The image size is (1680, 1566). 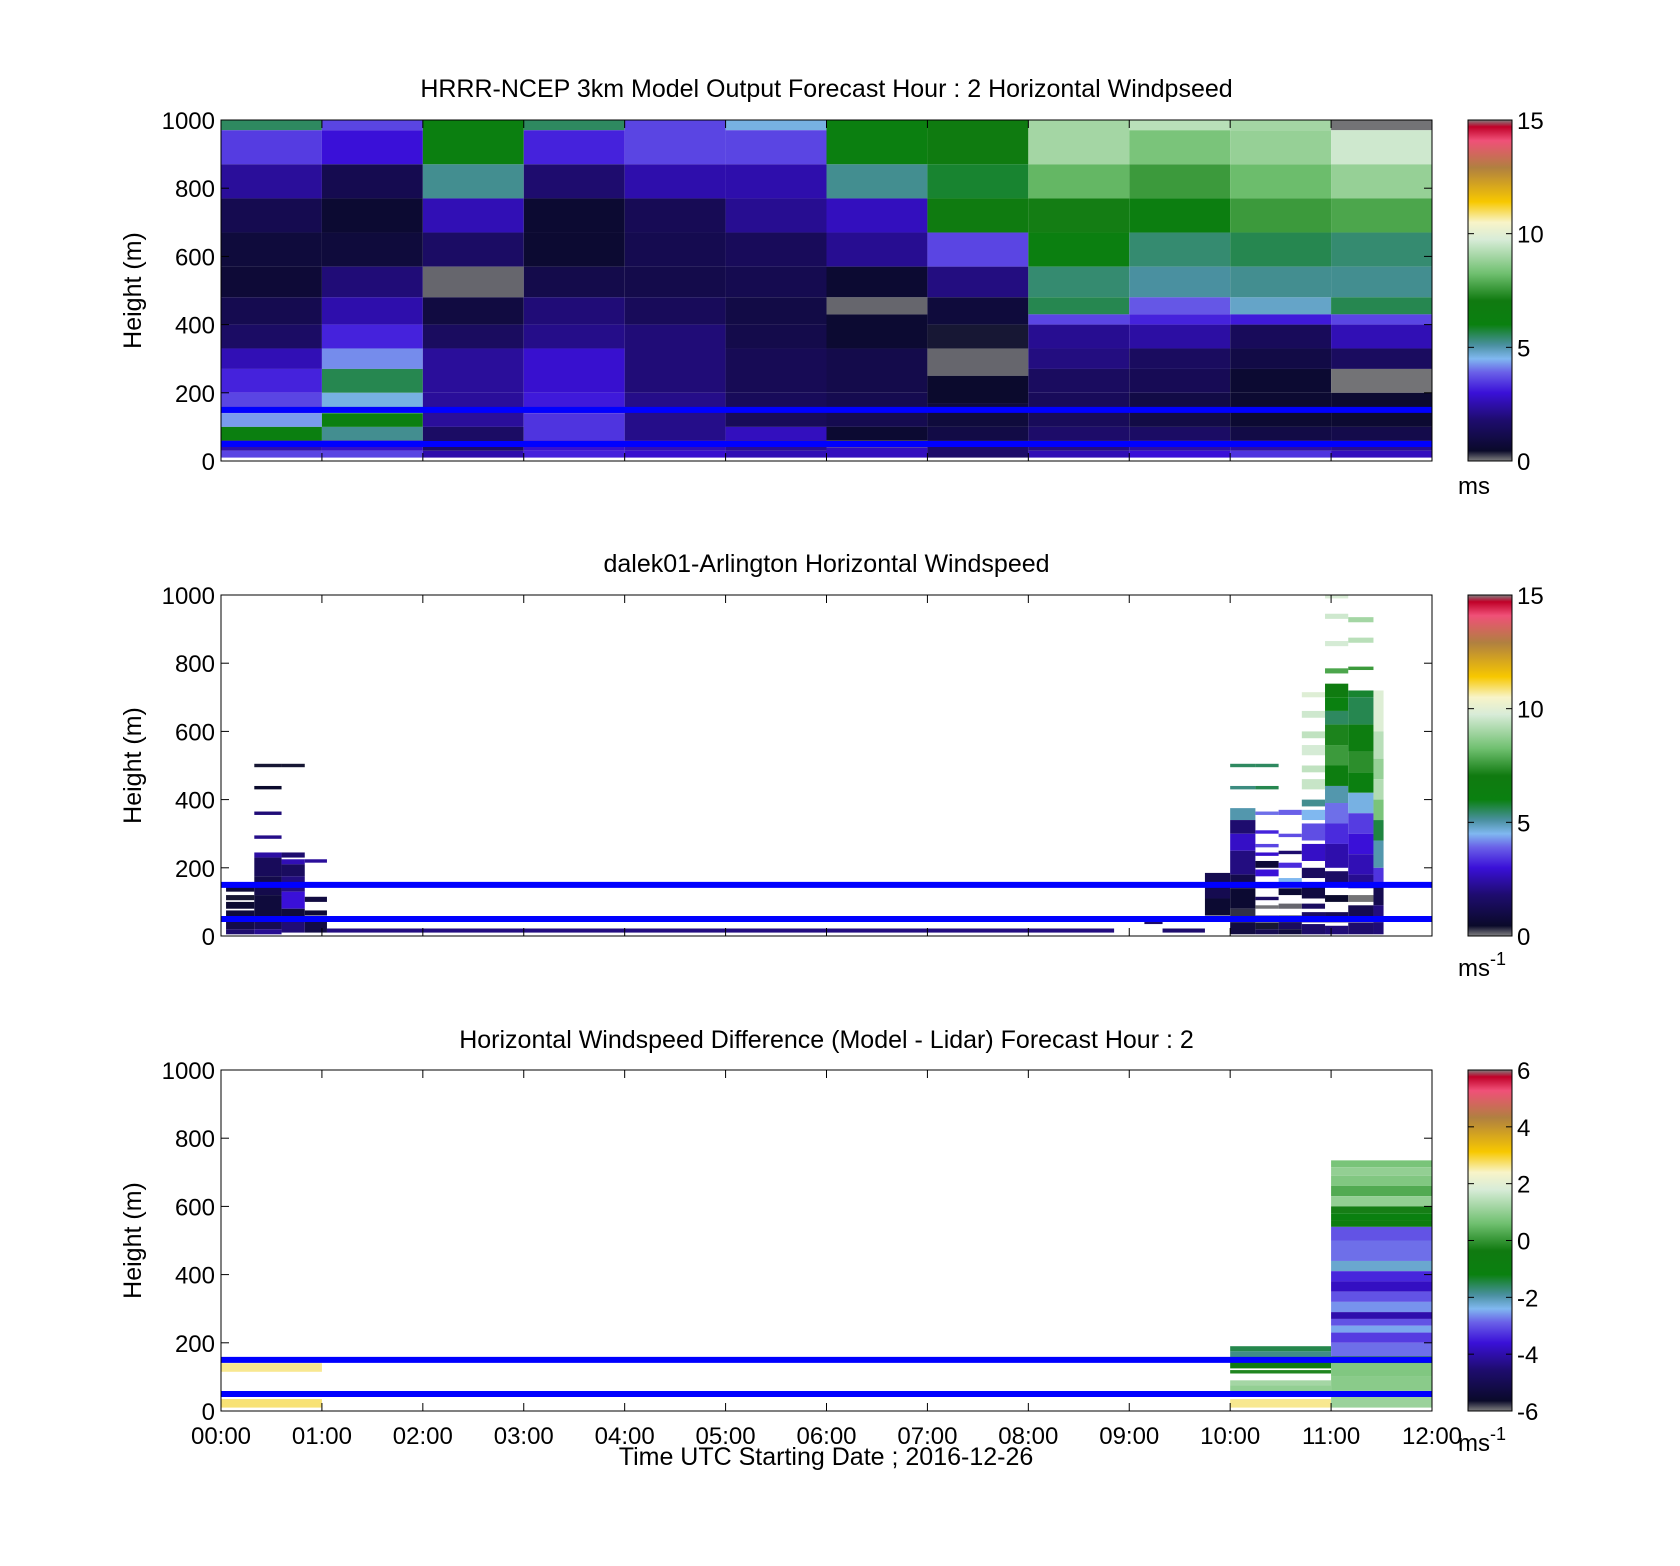 I want to click on colorbar-tick-label: 2, so click(x=1523, y=1185).